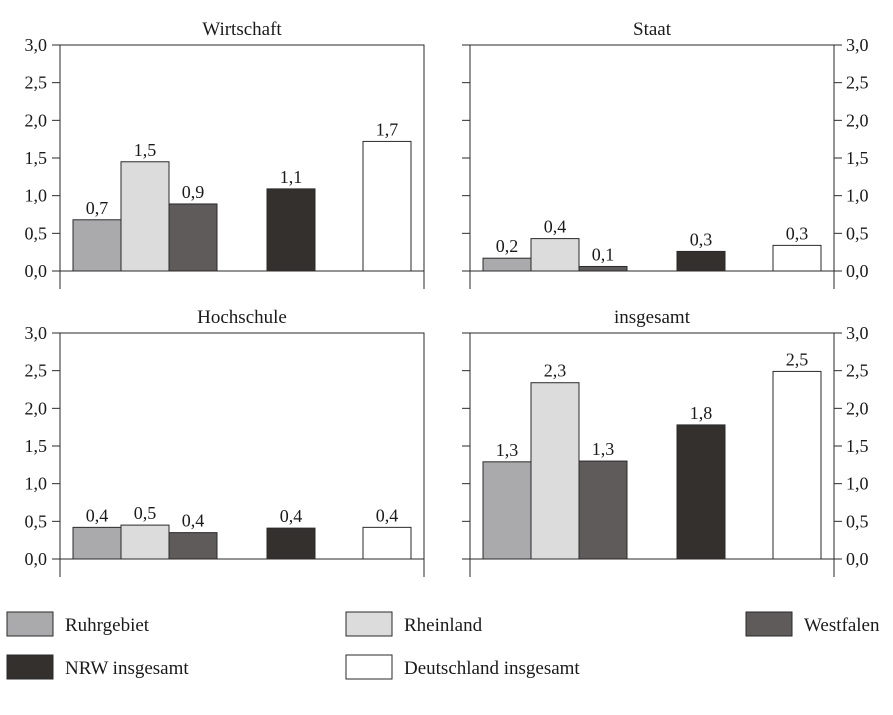 The height and width of the screenshot is (715, 893). Describe the element at coordinates (507, 246) in the screenshot. I see `bar-value-label: 0,2` at that location.